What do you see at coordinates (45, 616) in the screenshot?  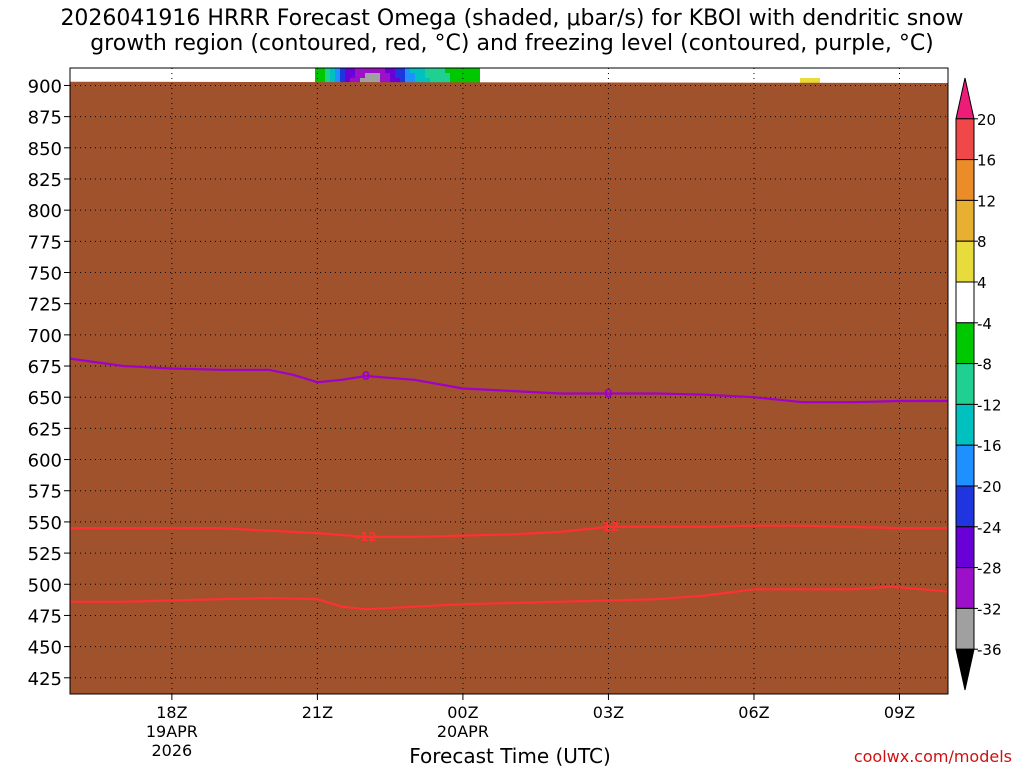 I see `y-tick-label: 475` at bounding box center [45, 616].